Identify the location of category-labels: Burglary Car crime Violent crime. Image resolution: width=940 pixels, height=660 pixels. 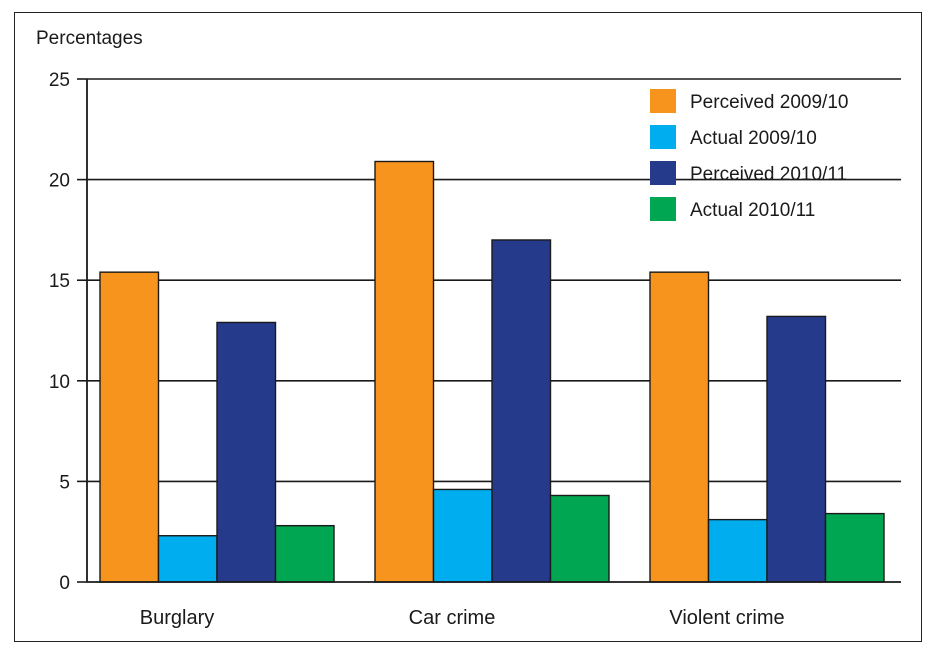
(462, 618).